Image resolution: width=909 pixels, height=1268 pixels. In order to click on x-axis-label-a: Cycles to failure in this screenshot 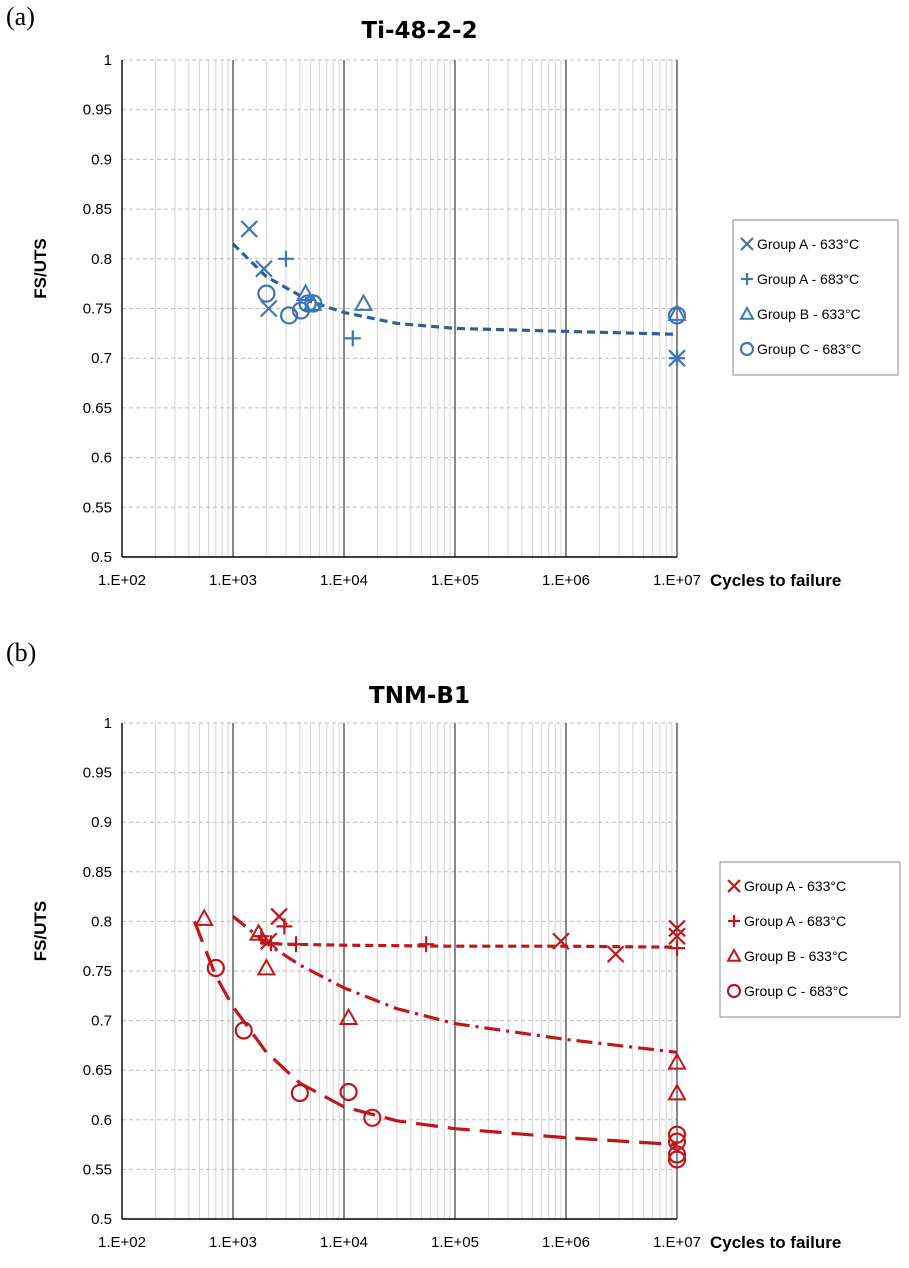, I will do `click(775, 580)`.